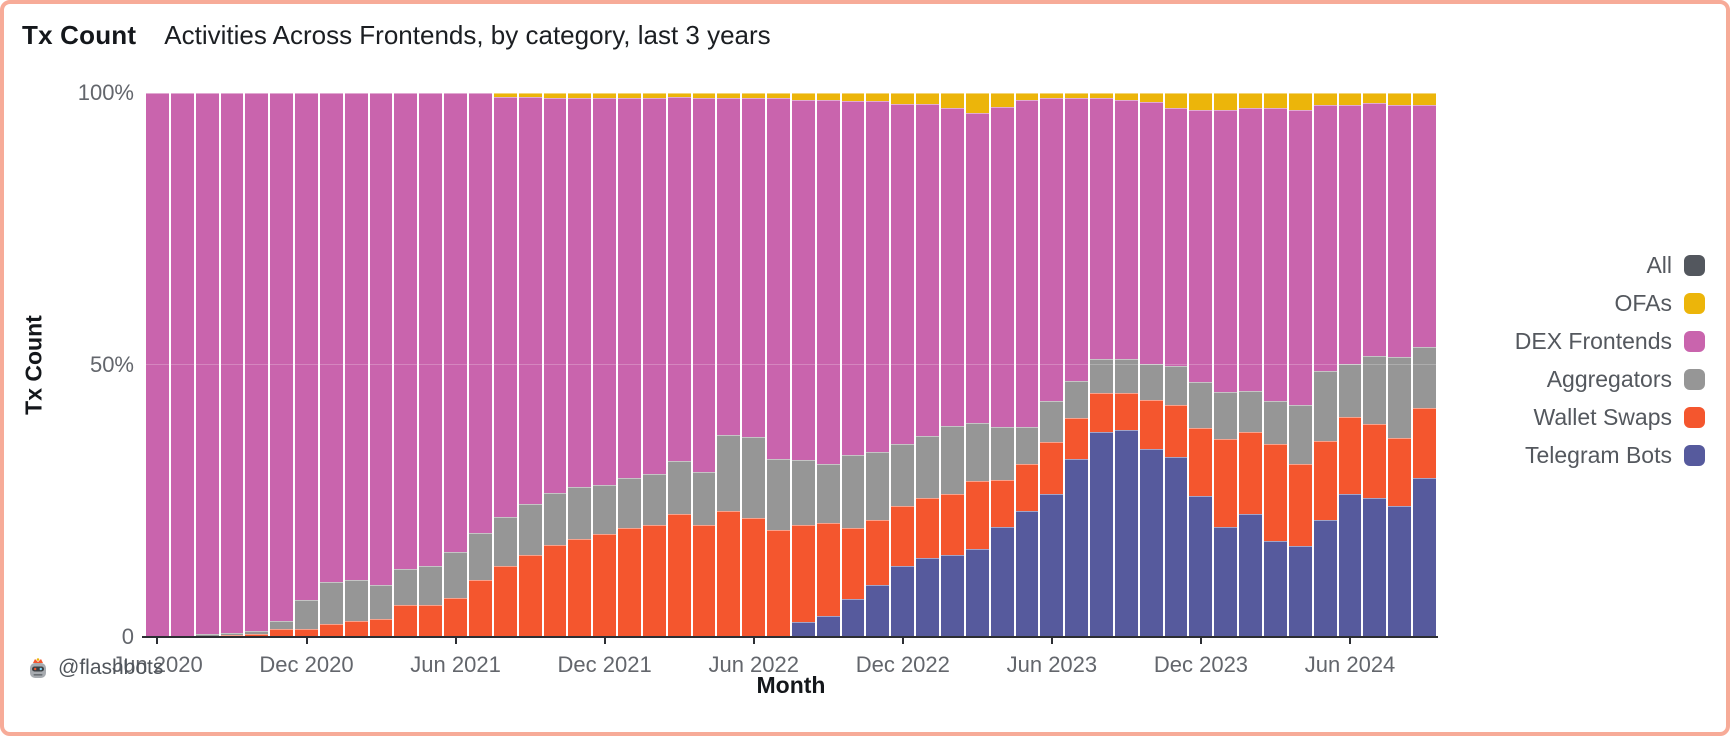 Image resolution: width=1730 pixels, height=736 pixels. I want to click on bar-sep-2023, so click(1126, 365).